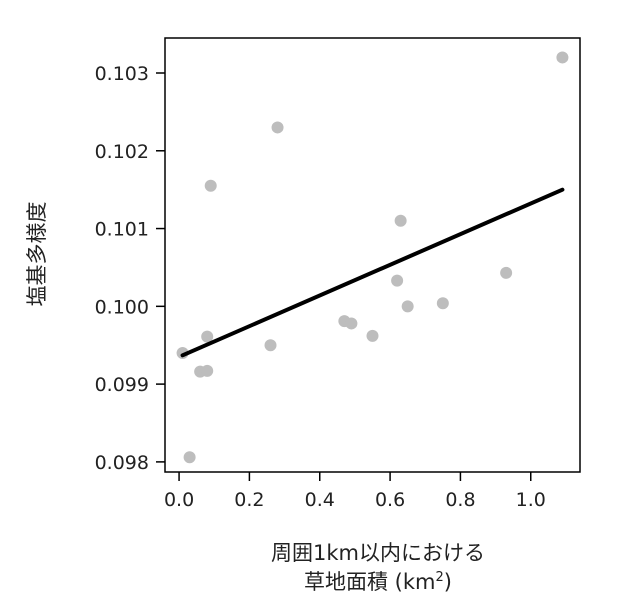 This screenshot has height=604, width=640. What do you see at coordinates (370, 582) in the screenshot?
I see `x-axis-title-main: 草地面積 (km` at bounding box center [370, 582].